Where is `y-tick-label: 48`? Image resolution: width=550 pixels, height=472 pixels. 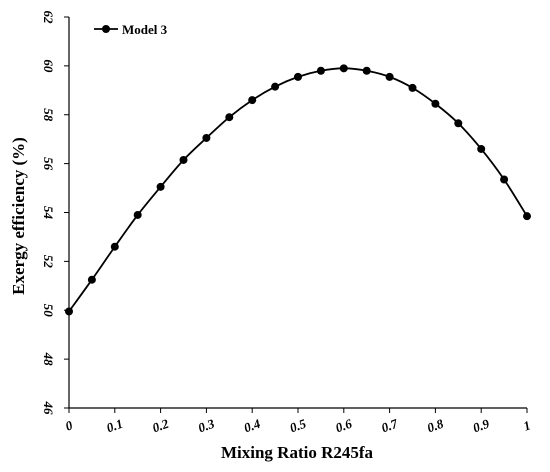
y-tick-label: 48 is located at coordinates (48, 359).